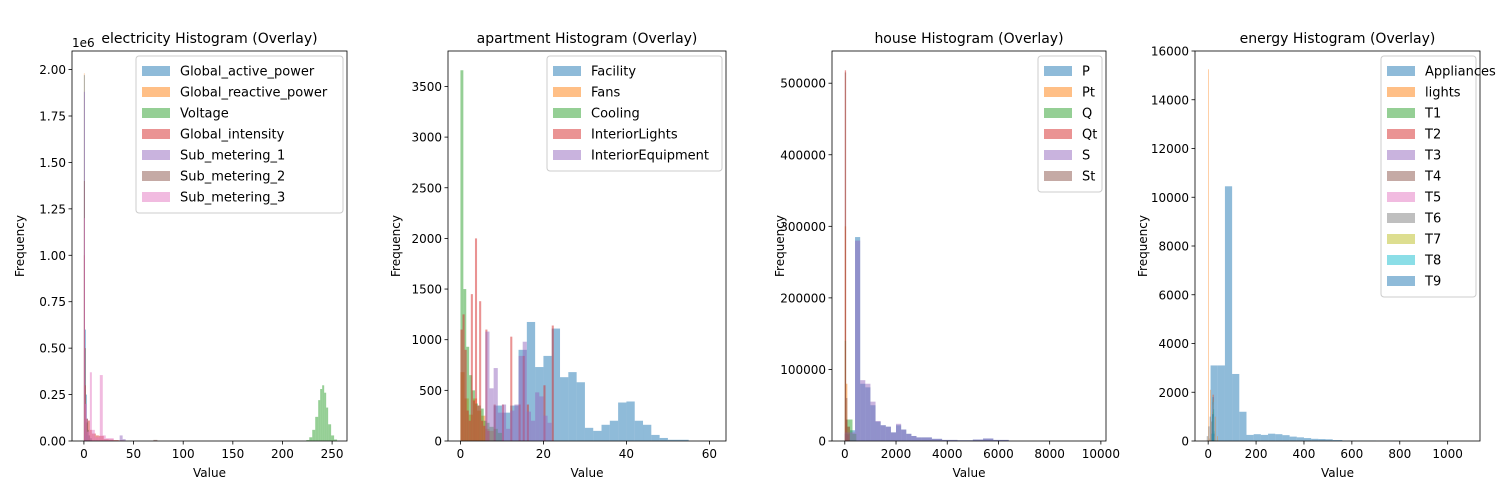 Image resolution: width=1500 pixels, height=500 pixels. What do you see at coordinates (1170, 100) in the screenshot?
I see `y-tick-label: 14000` at bounding box center [1170, 100].